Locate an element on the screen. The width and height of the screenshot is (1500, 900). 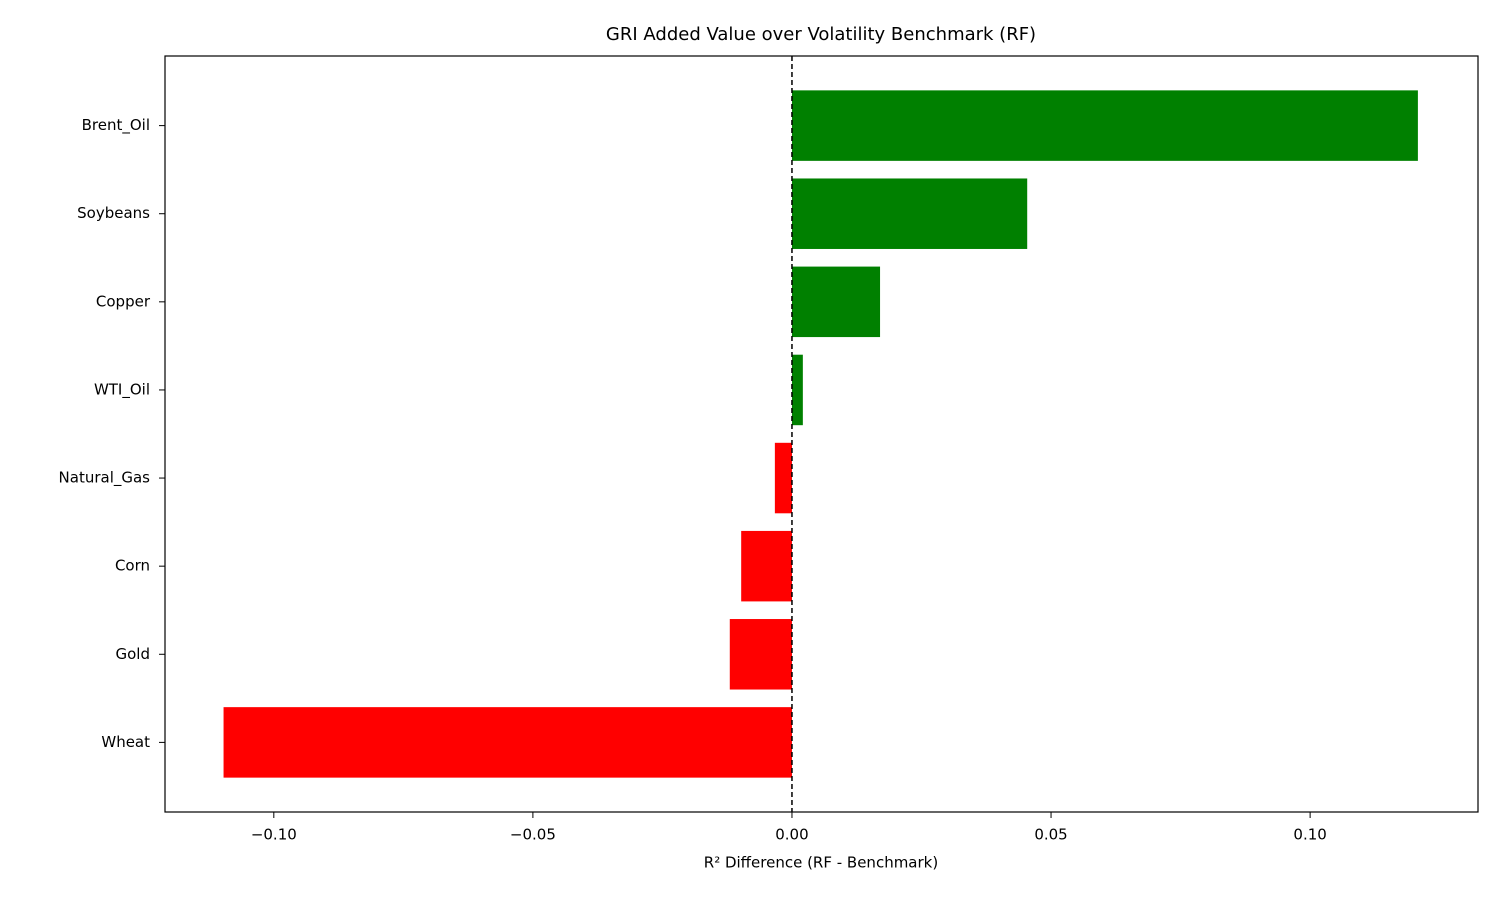
y-tick-label: WTI_Oil is located at coordinates (122, 389).